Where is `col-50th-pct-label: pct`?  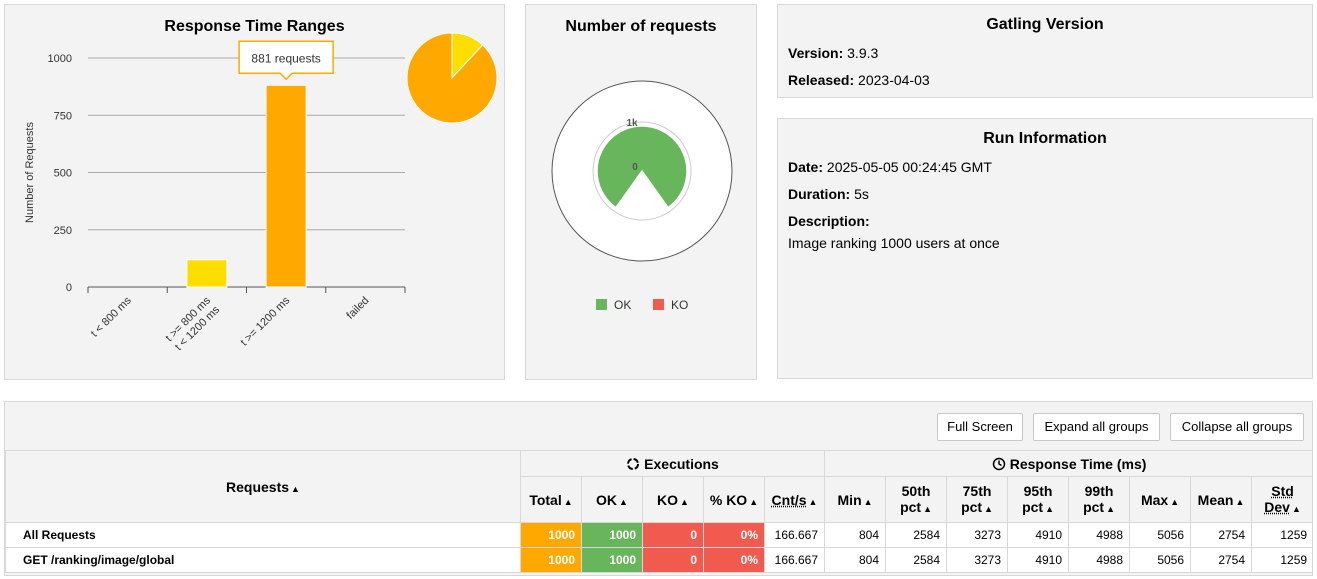
col-50th-pct-label: pct is located at coordinates (911, 506).